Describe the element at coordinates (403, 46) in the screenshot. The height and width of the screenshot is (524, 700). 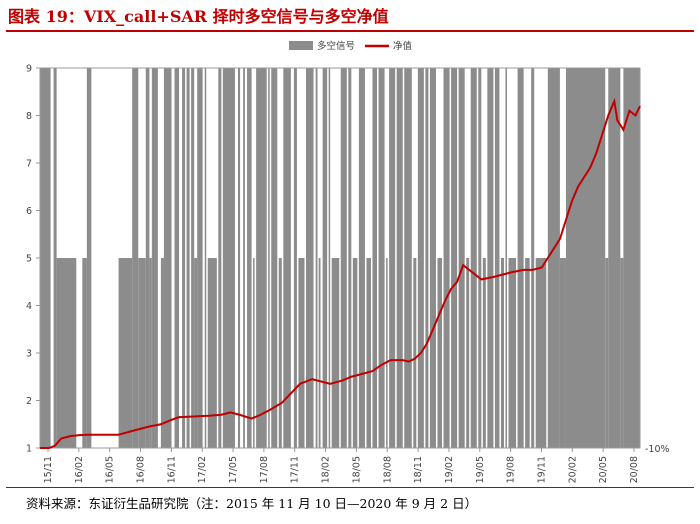
I see `legend-nav-label: 净值` at that location.